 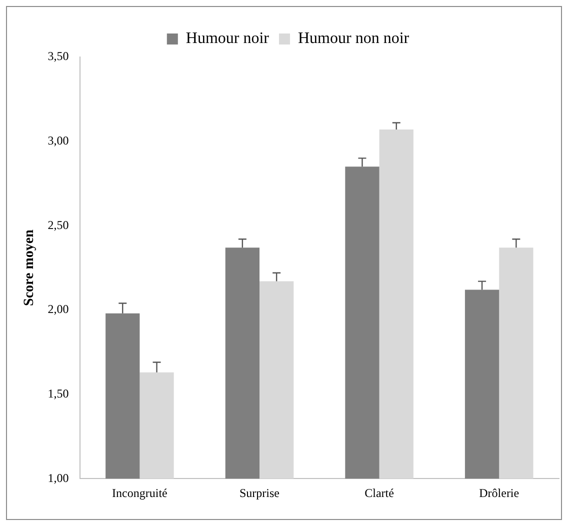 I want to click on y-tick-label: 1,50, so click(x=58, y=393).